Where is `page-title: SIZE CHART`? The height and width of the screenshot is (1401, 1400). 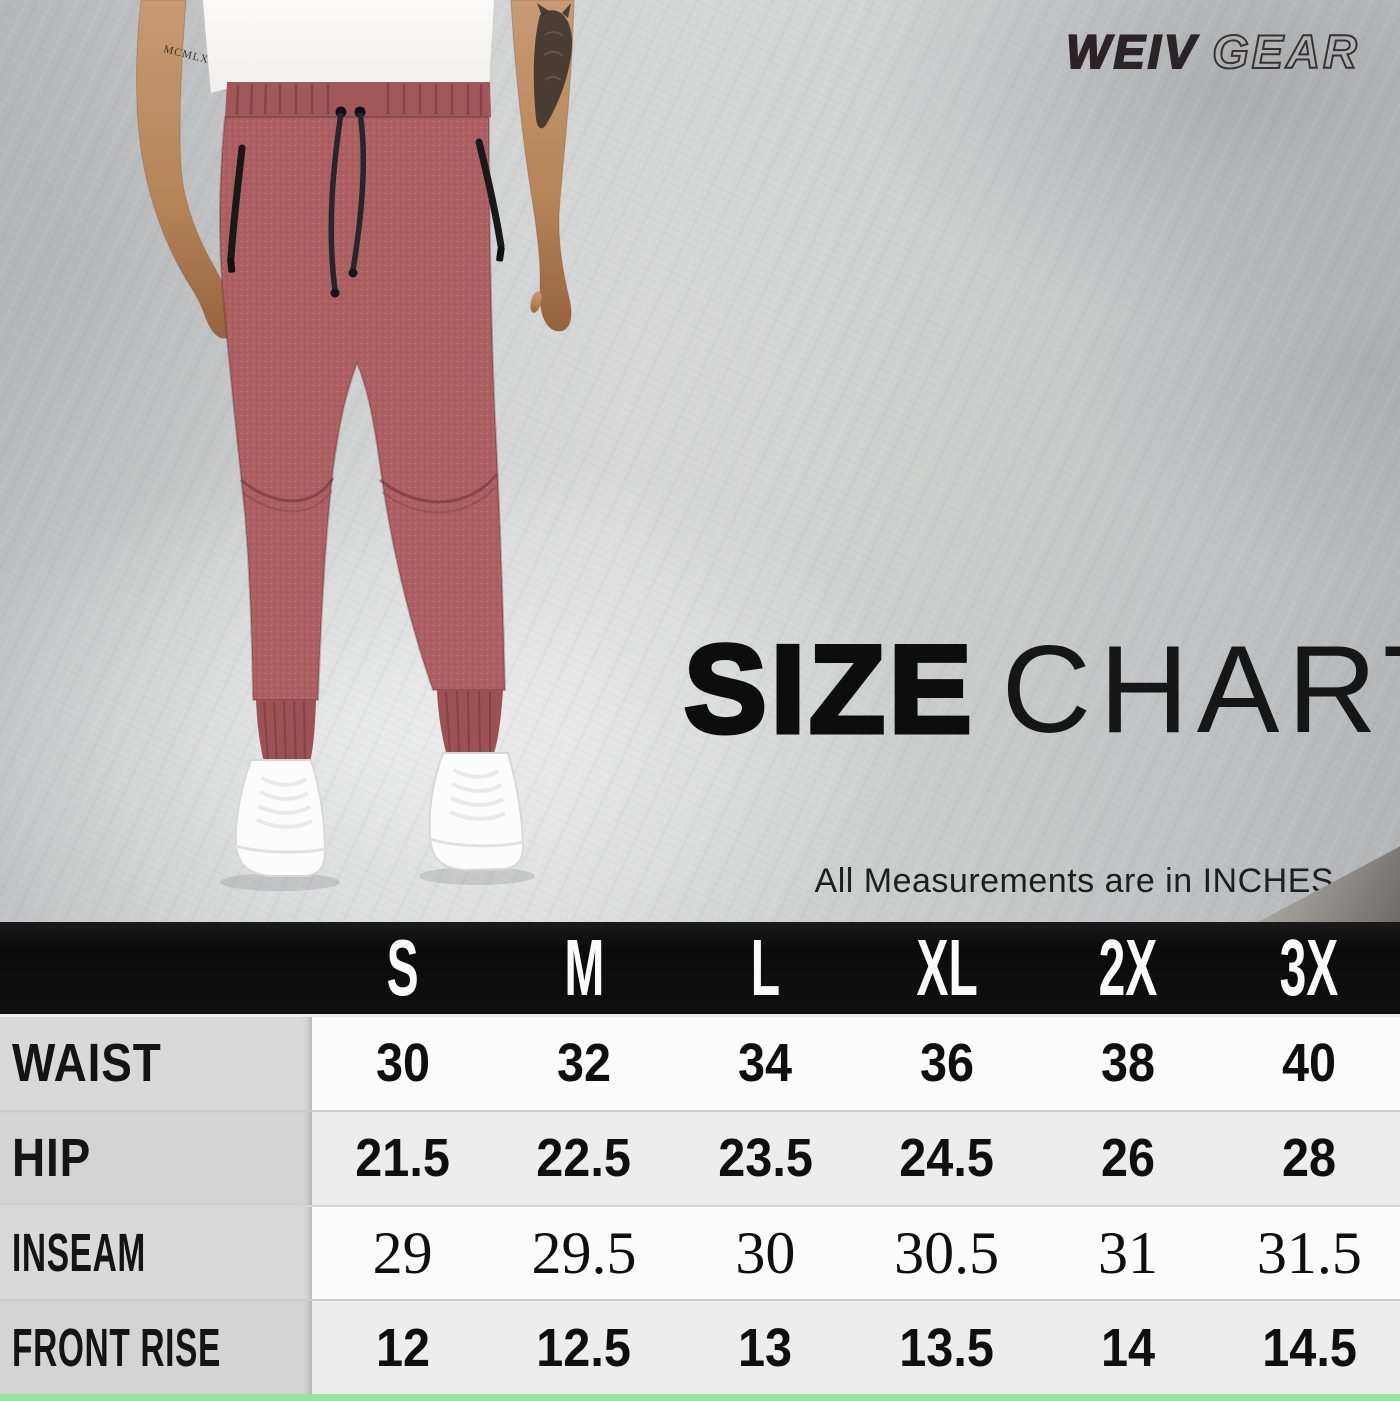 page-title: SIZE CHART is located at coordinates (1041, 690).